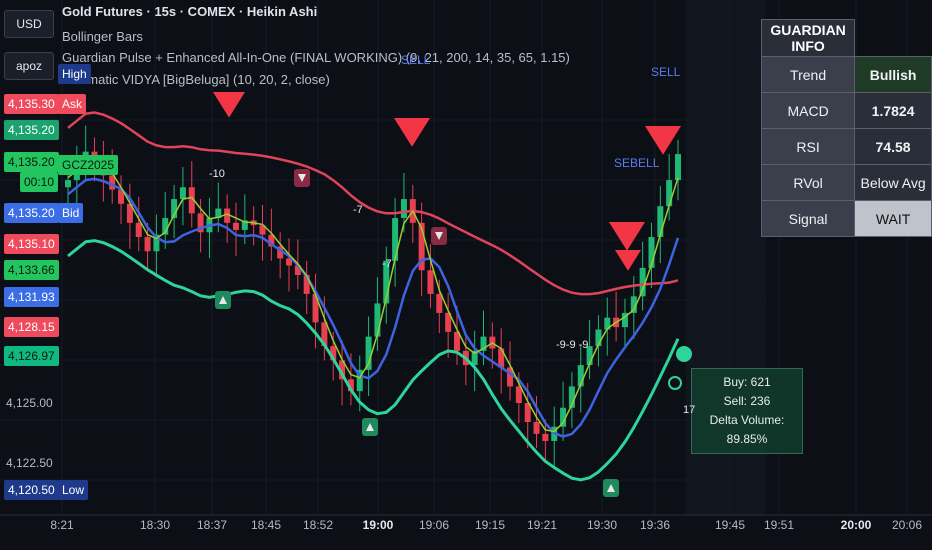 The width and height of the screenshot is (932, 550). I want to click on x-tick-label: 19:21, so click(542, 525).